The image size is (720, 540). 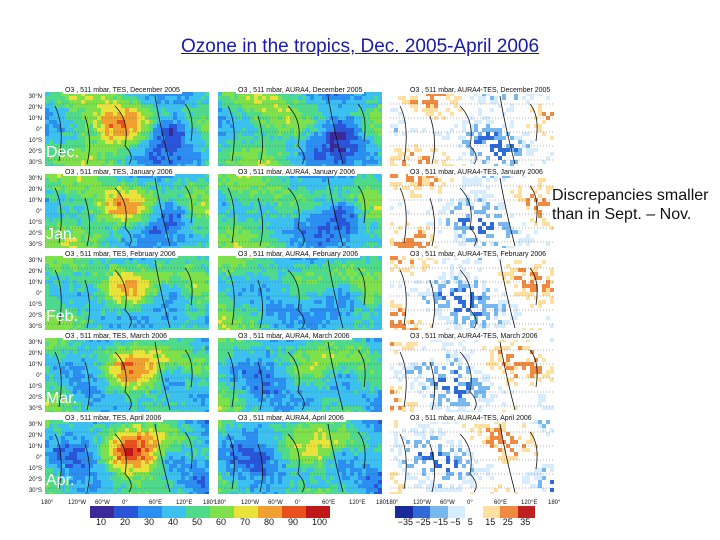 I want to click on month-label: Apr., so click(x=60, y=480).